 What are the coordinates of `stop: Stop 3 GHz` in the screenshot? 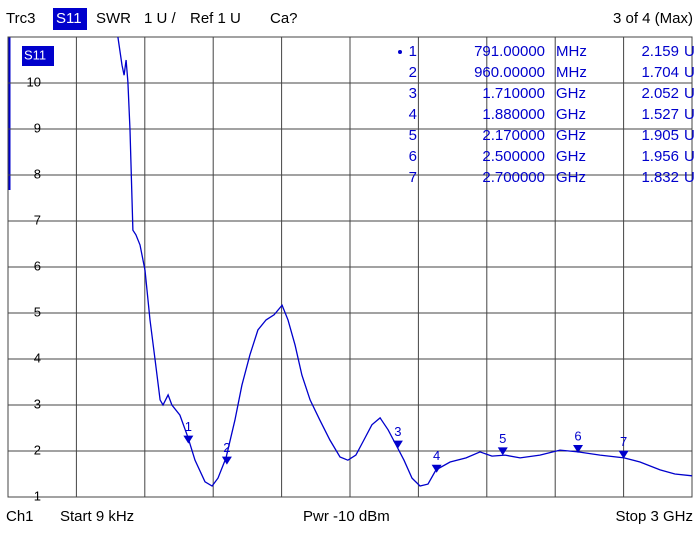 It's located at (654, 516).